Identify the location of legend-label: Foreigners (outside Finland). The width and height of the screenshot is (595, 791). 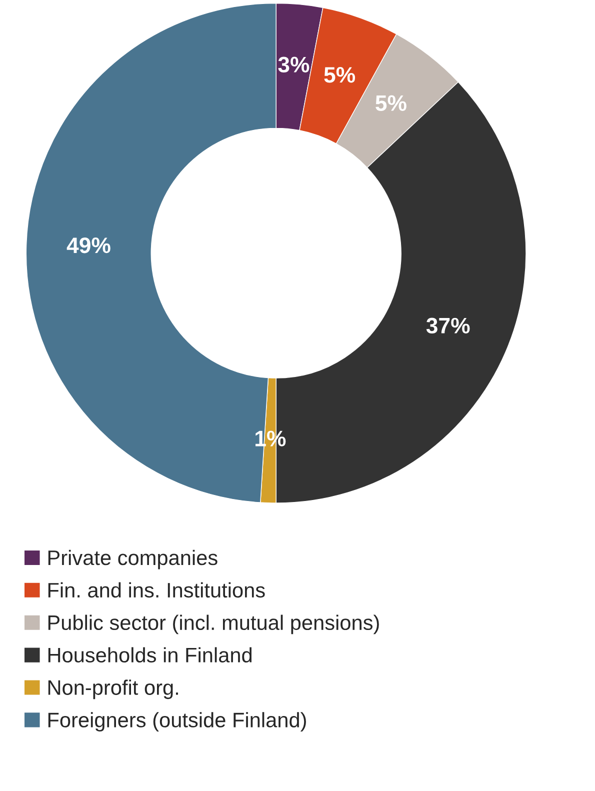
(177, 722).